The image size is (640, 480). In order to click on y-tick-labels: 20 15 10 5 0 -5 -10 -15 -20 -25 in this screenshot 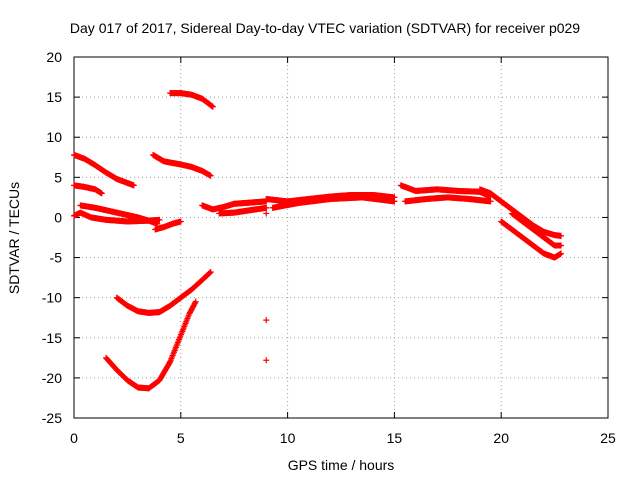, I will do `click(52, 237)`.